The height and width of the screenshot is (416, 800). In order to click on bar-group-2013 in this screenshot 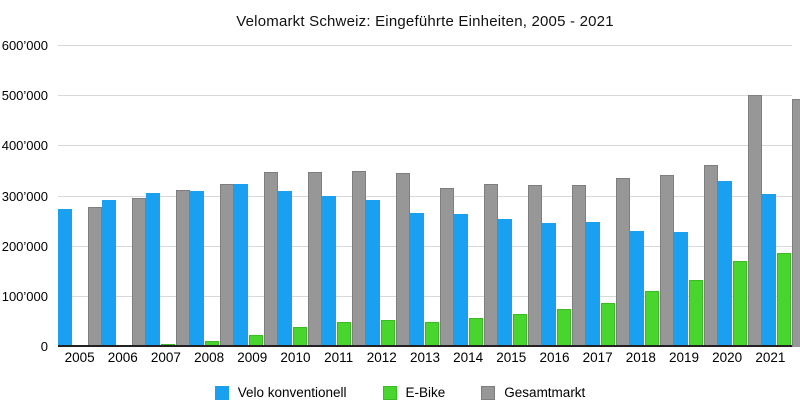, I will do `click(432, 196)`.